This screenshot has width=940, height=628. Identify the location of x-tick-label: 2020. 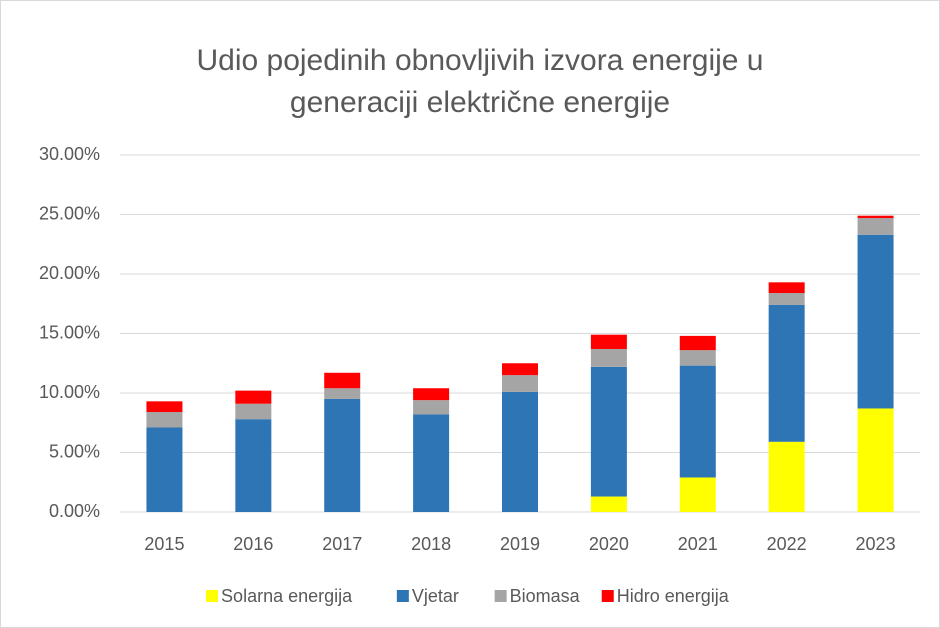
(609, 544).